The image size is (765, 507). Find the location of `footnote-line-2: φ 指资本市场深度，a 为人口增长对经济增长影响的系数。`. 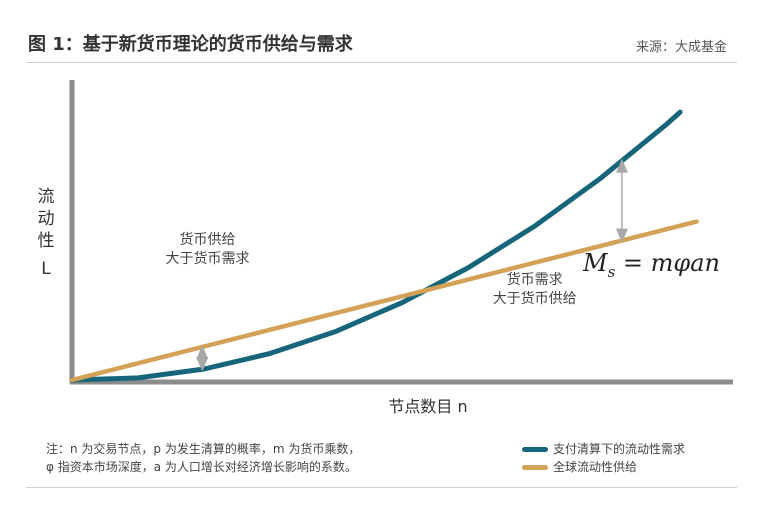

footnote-line-2: φ 指资本市场深度，a 为人口增长对经济增长影响的系数。 is located at coordinates (201, 467).